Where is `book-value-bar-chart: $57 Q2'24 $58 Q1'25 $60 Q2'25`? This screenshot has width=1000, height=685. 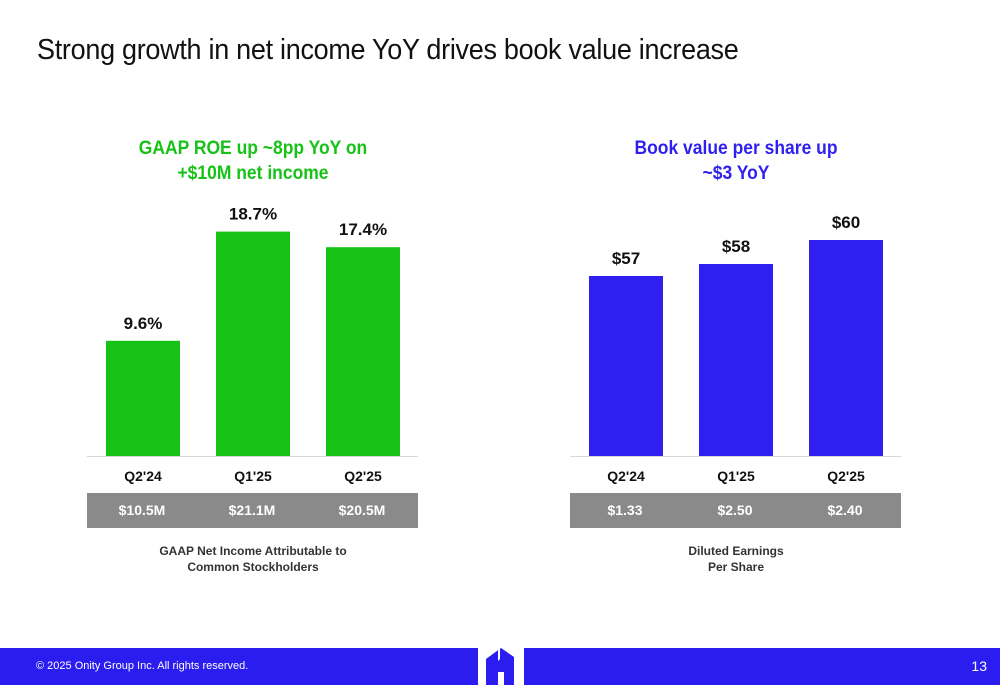
book-value-bar-chart: $57 Q2'24 $58 Q1'25 $60 Q2'25 is located at coordinates (735, 348).